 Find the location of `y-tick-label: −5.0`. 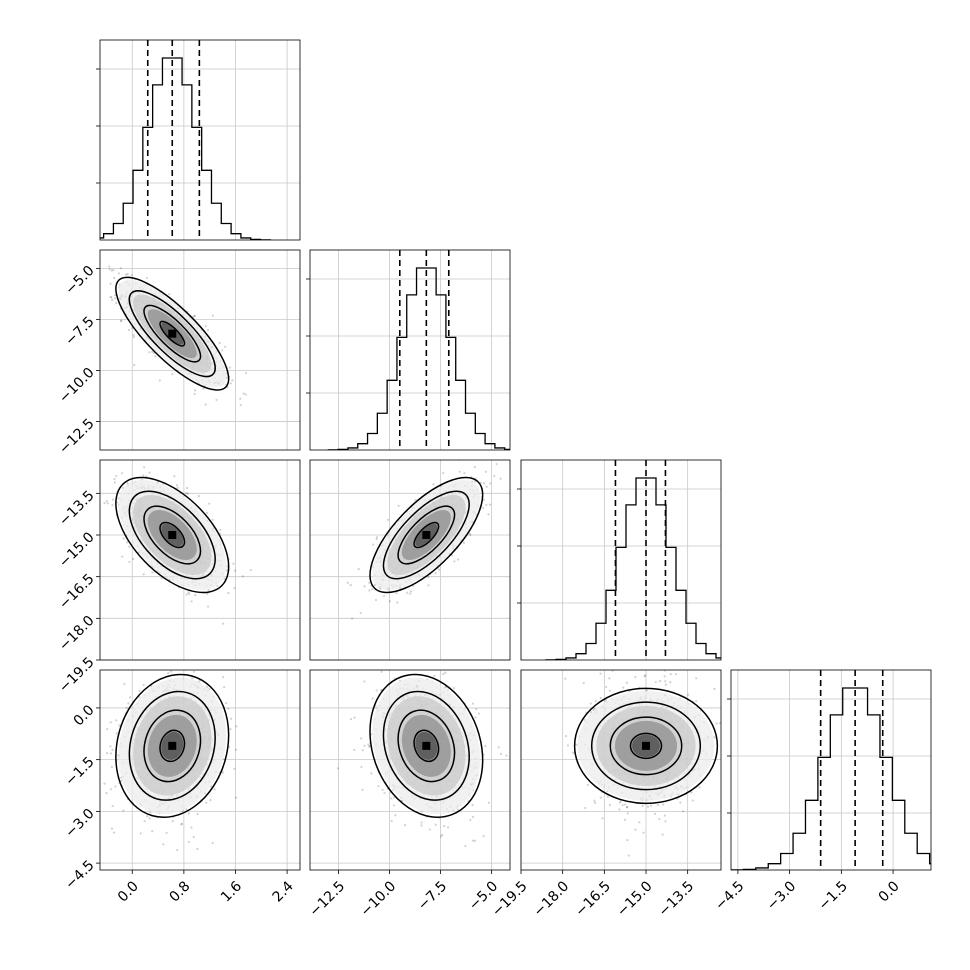

y-tick-label: −5.0 is located at coordinates (79, 280).